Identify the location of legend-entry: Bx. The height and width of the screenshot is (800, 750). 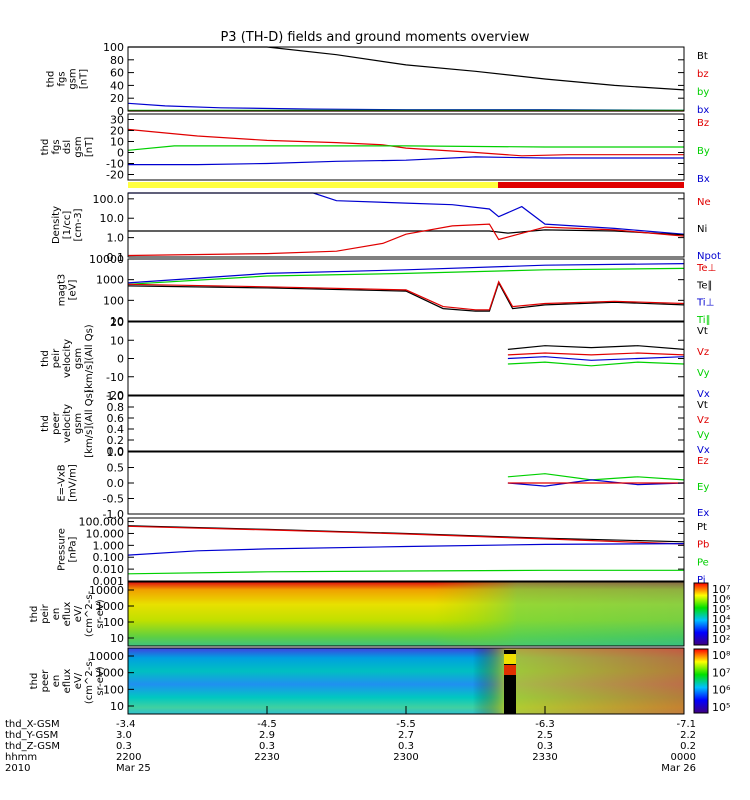
(703, 179).